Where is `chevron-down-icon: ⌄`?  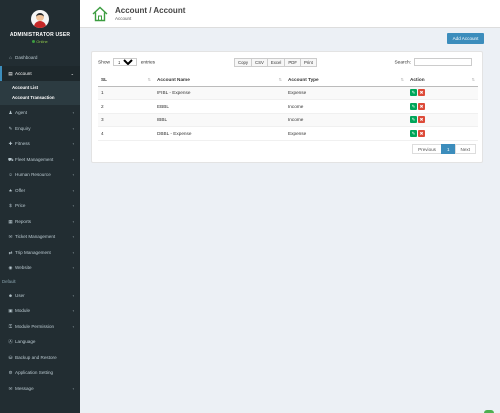
chevron-down-icon: ⌄ is located at coordinates (72, 73).